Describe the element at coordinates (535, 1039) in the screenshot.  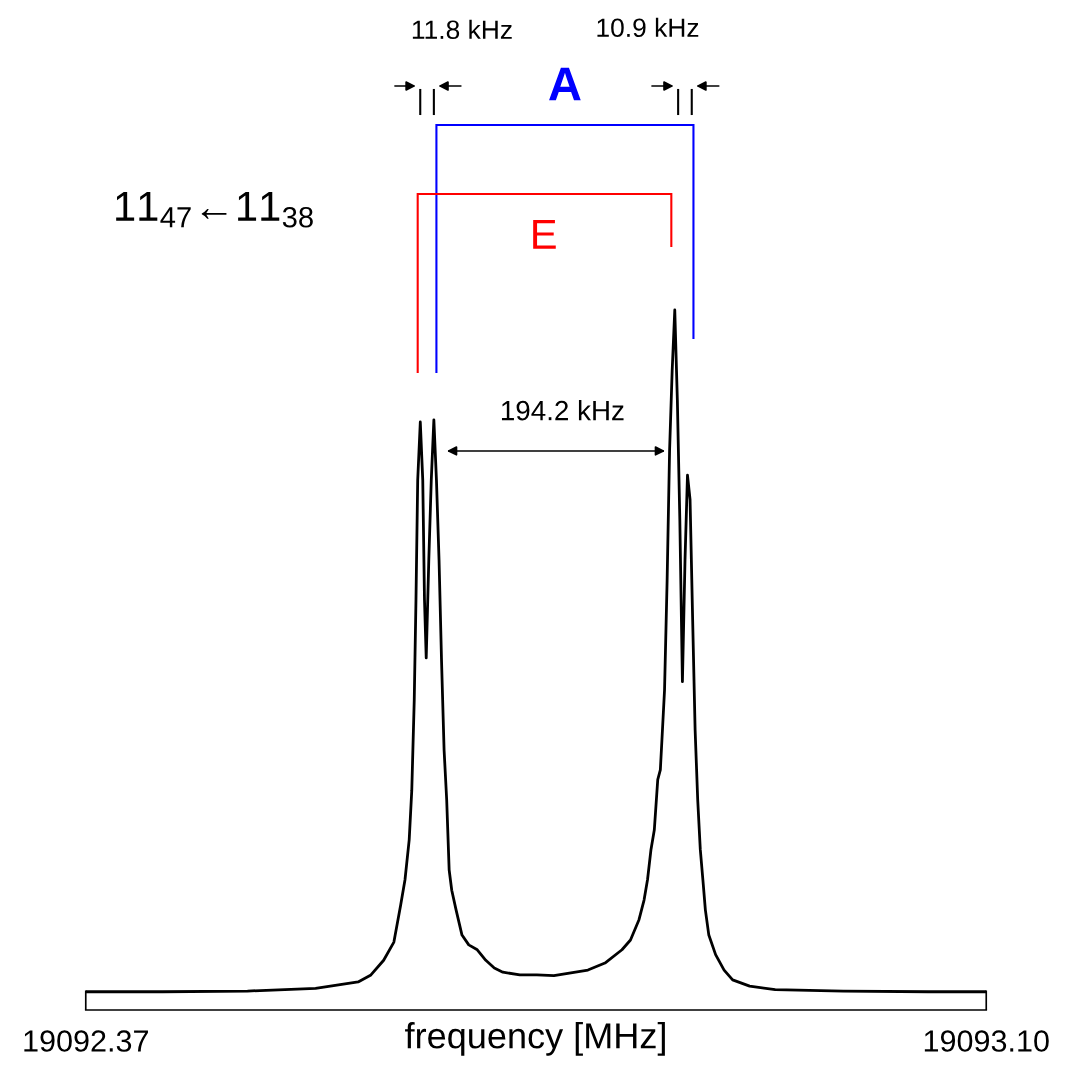
I see `x-axis-title: frequency [MHz]` at that location.